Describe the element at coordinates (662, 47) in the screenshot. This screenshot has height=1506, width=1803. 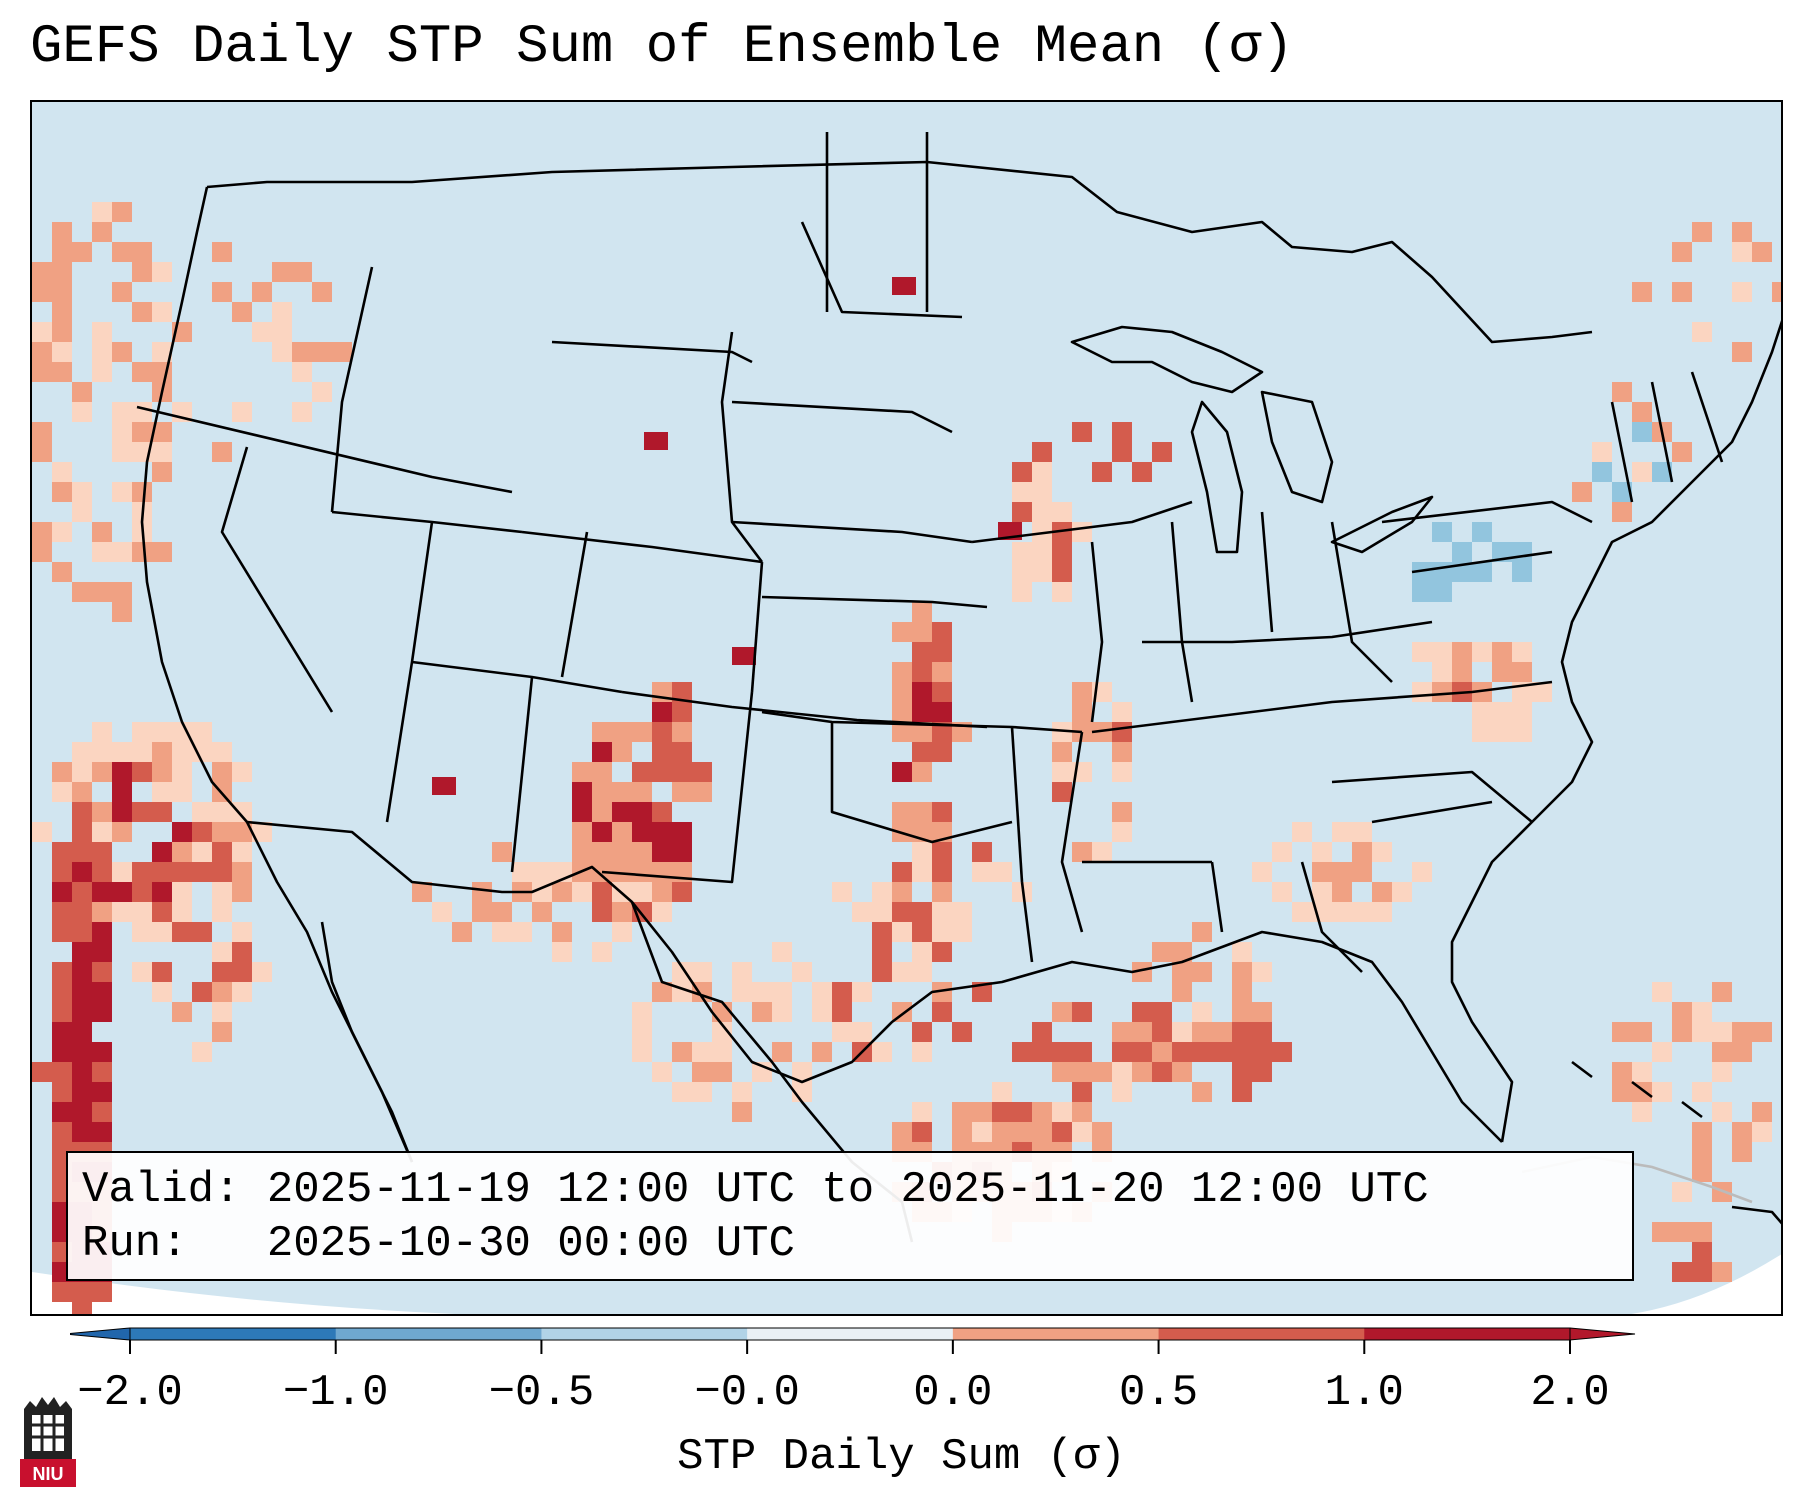
I see `chart-title: GEFS Daily STP Sum of Ensemble Mean (σ)` at that location.